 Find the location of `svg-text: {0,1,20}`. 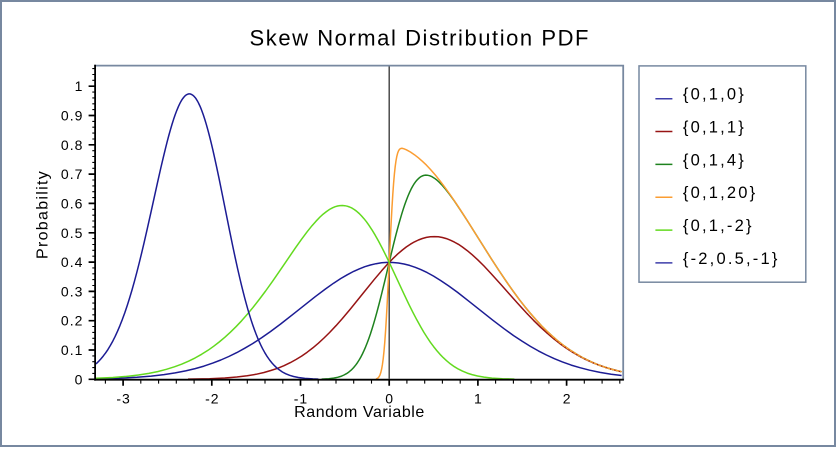

svg-text: {0,1,20} is located at coordinates (720, 193).